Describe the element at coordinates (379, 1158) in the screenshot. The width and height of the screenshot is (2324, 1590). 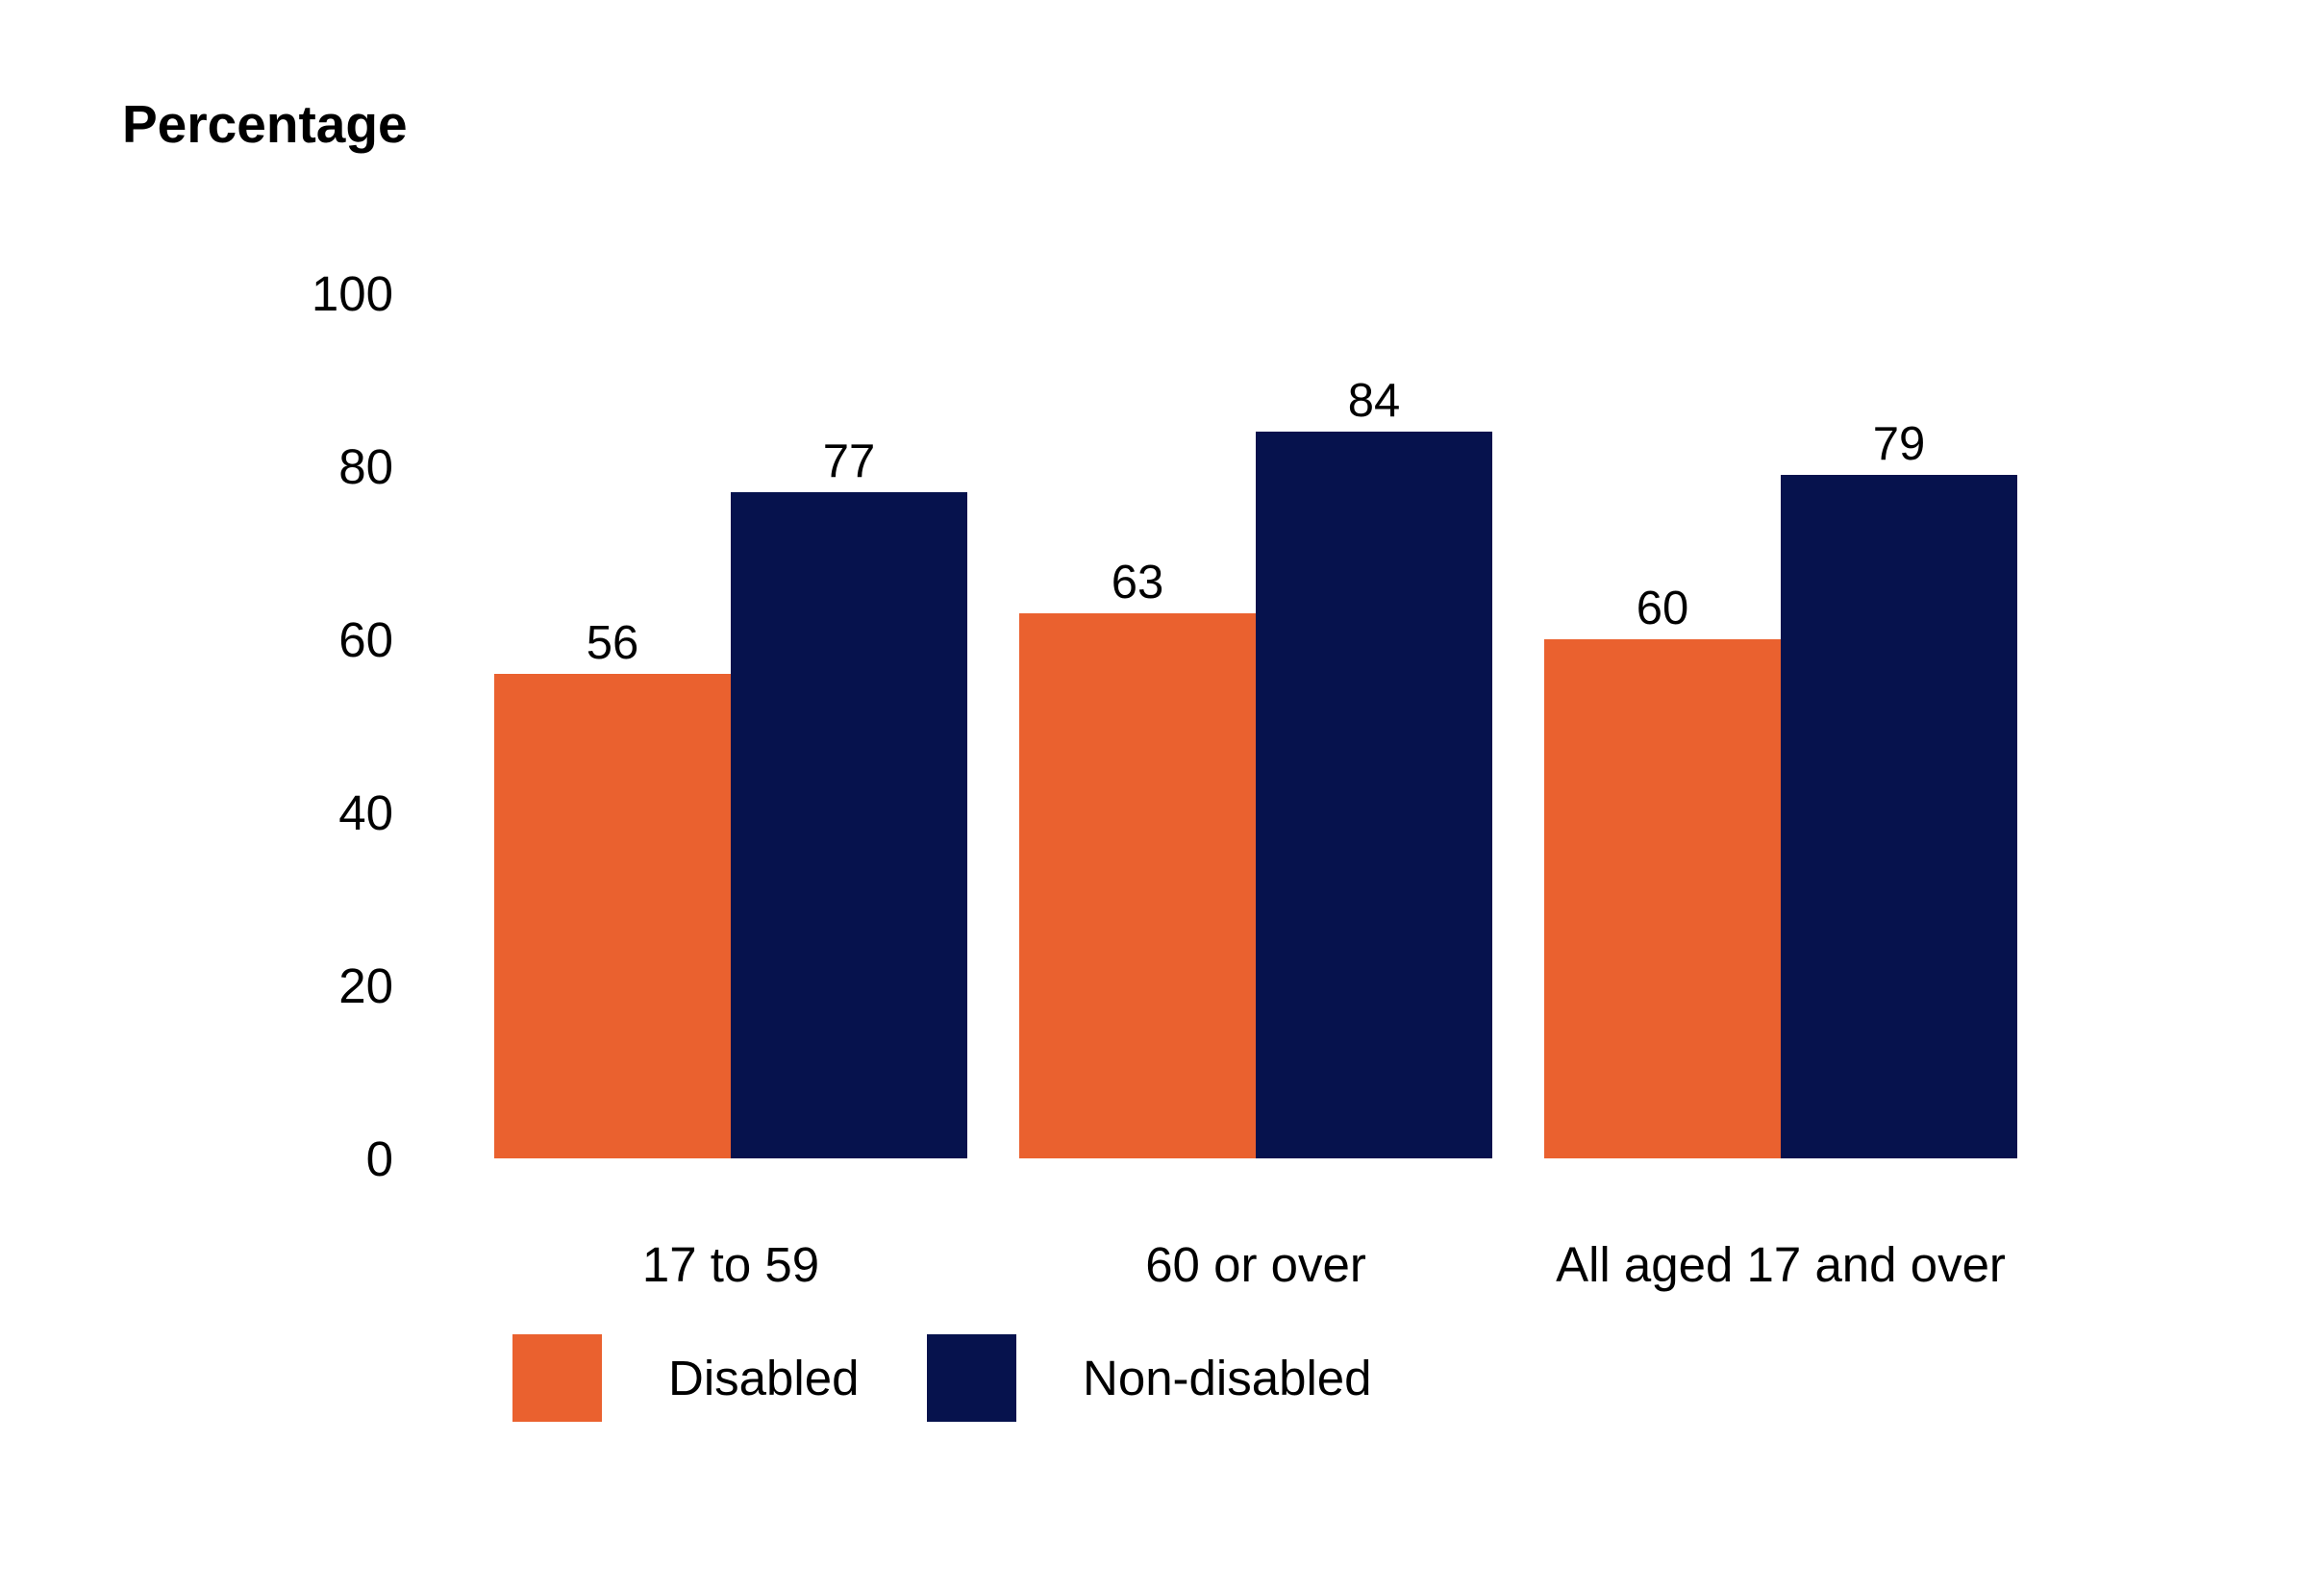
I see `y-tick-label: 0` at that location.